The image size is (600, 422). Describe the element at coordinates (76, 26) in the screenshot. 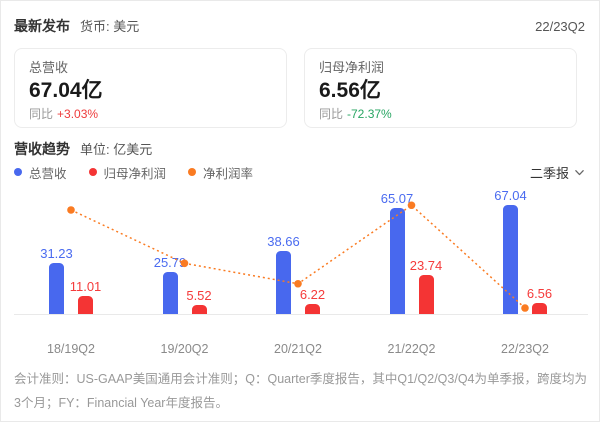

I see `topbar-left: 最新发布 货币: 美元` at that location.